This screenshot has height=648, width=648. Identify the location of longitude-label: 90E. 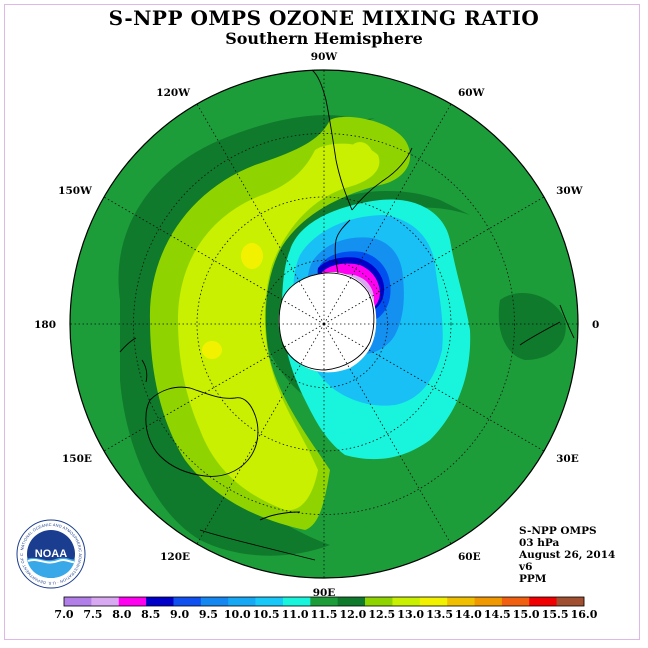
(324, 593).